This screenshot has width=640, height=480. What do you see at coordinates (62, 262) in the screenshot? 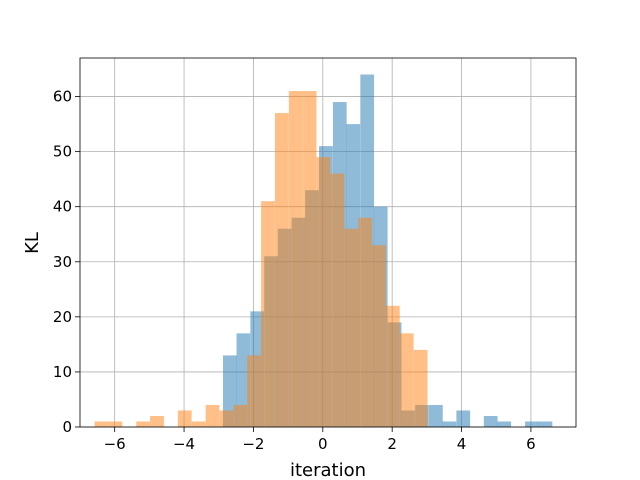
I see `y-tick-label: 30` at bounding box center [62, 262].